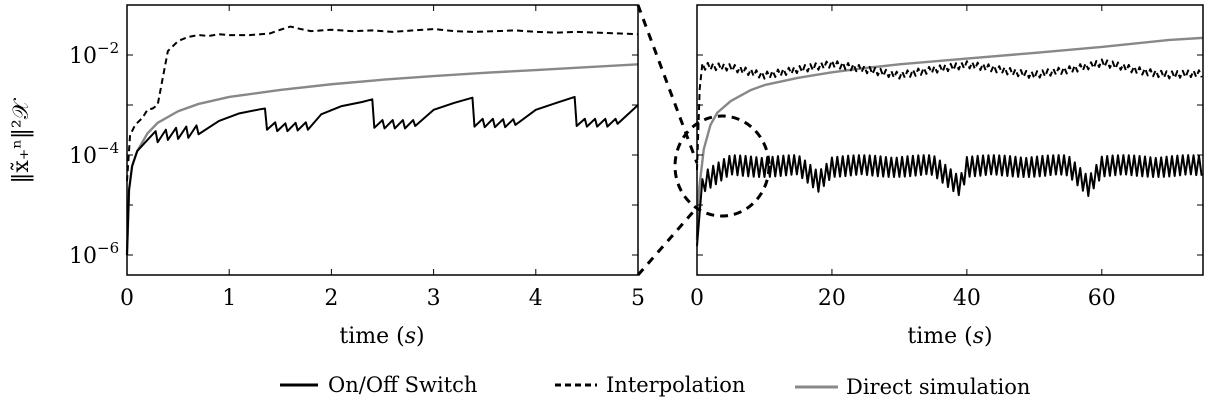 The height and width of the screenshot is (406, 1207). I want to click on right-x-axis-label-var: s, so click(978, 336).